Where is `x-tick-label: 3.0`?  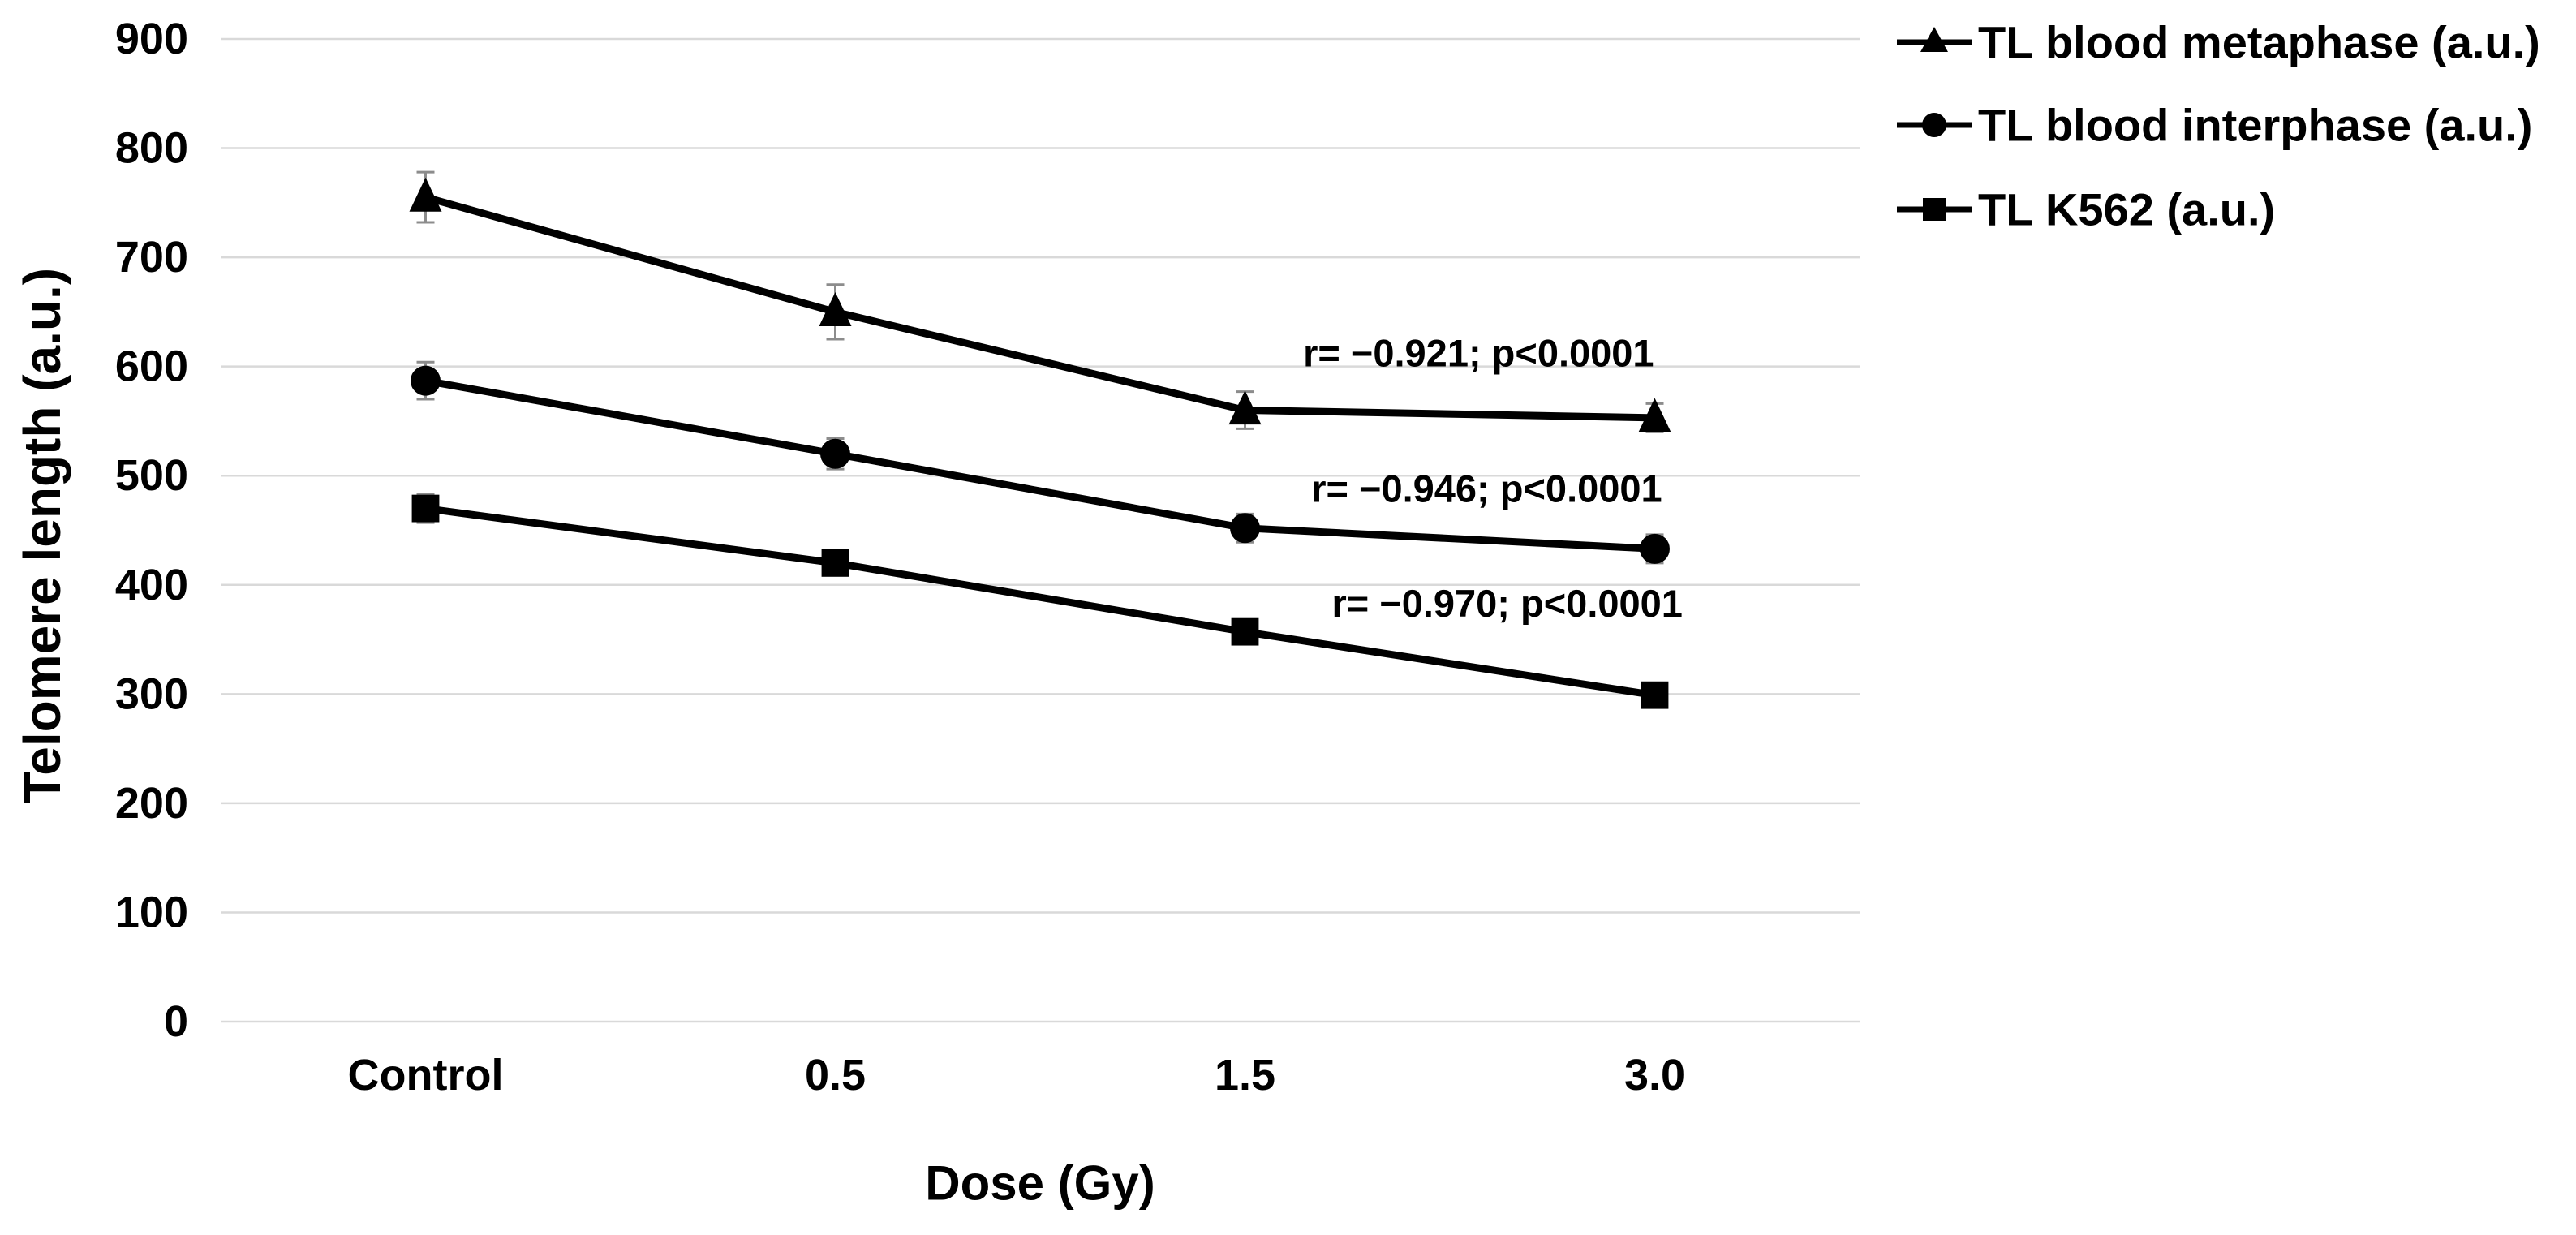 x-tick-label: 3.0 is located at coordinates (1655, 1075).